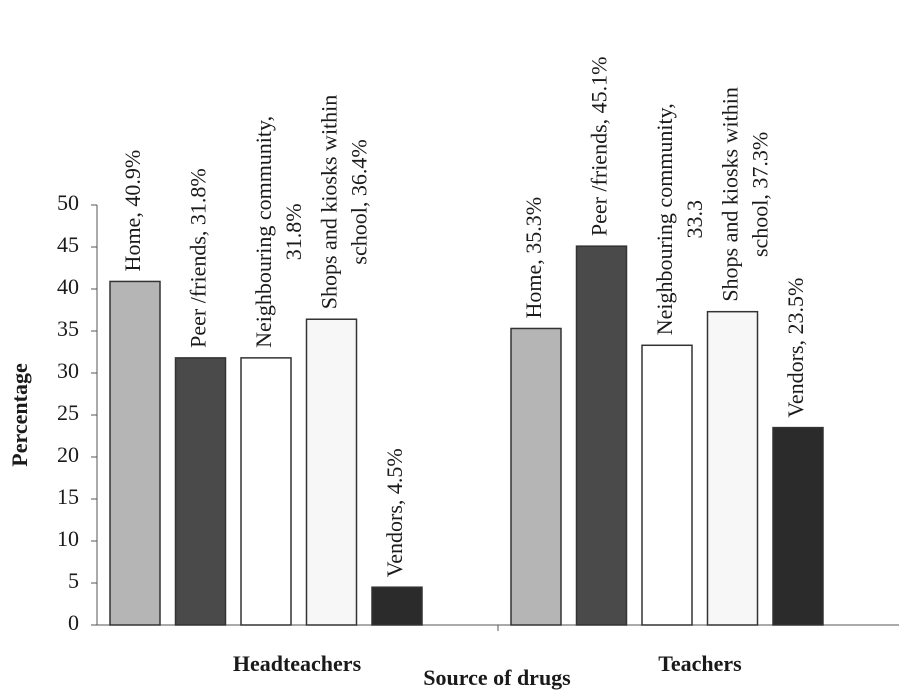 This screenshot has width=899, height=696. I want to click on x-axis-label: Source of drugs, so click(497, 677).